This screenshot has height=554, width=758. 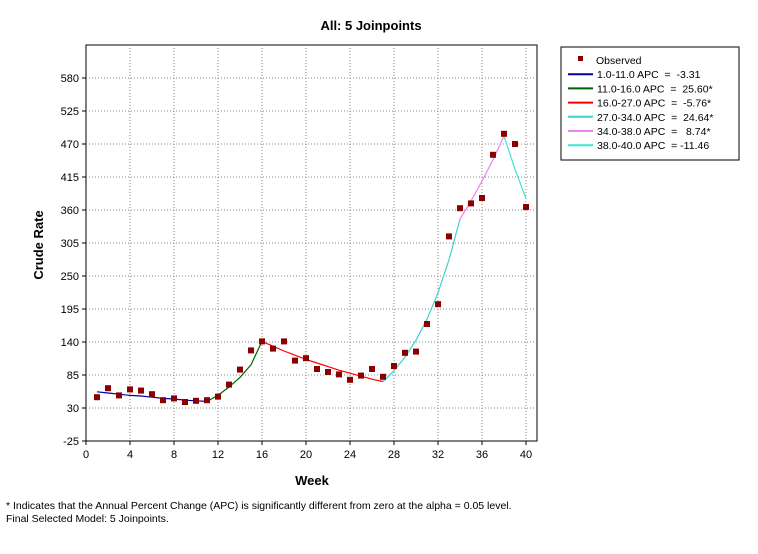 What do you see at coordinates (70, 79) in the screenshot?
I see `y-tick-label: 580` at bounding box center [70, 79].